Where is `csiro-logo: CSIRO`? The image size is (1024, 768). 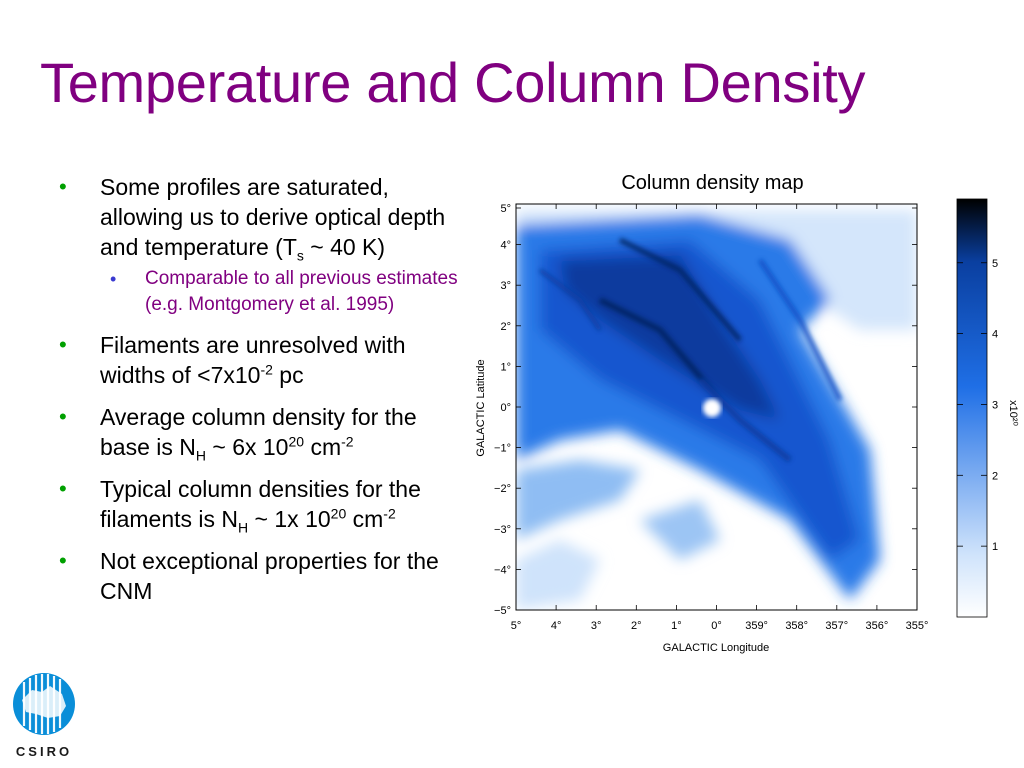 csiro-logo: CSIRO is located at coordinates (44, 716).